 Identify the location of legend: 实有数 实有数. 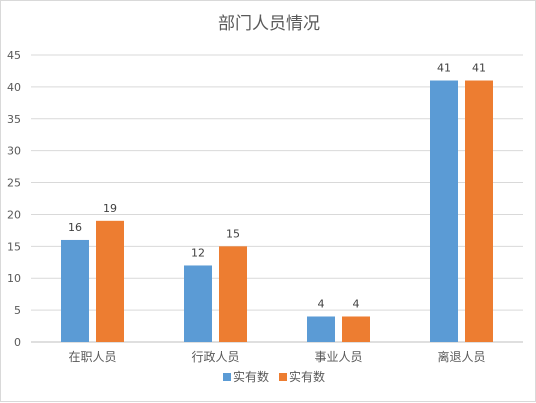
(274, 376).